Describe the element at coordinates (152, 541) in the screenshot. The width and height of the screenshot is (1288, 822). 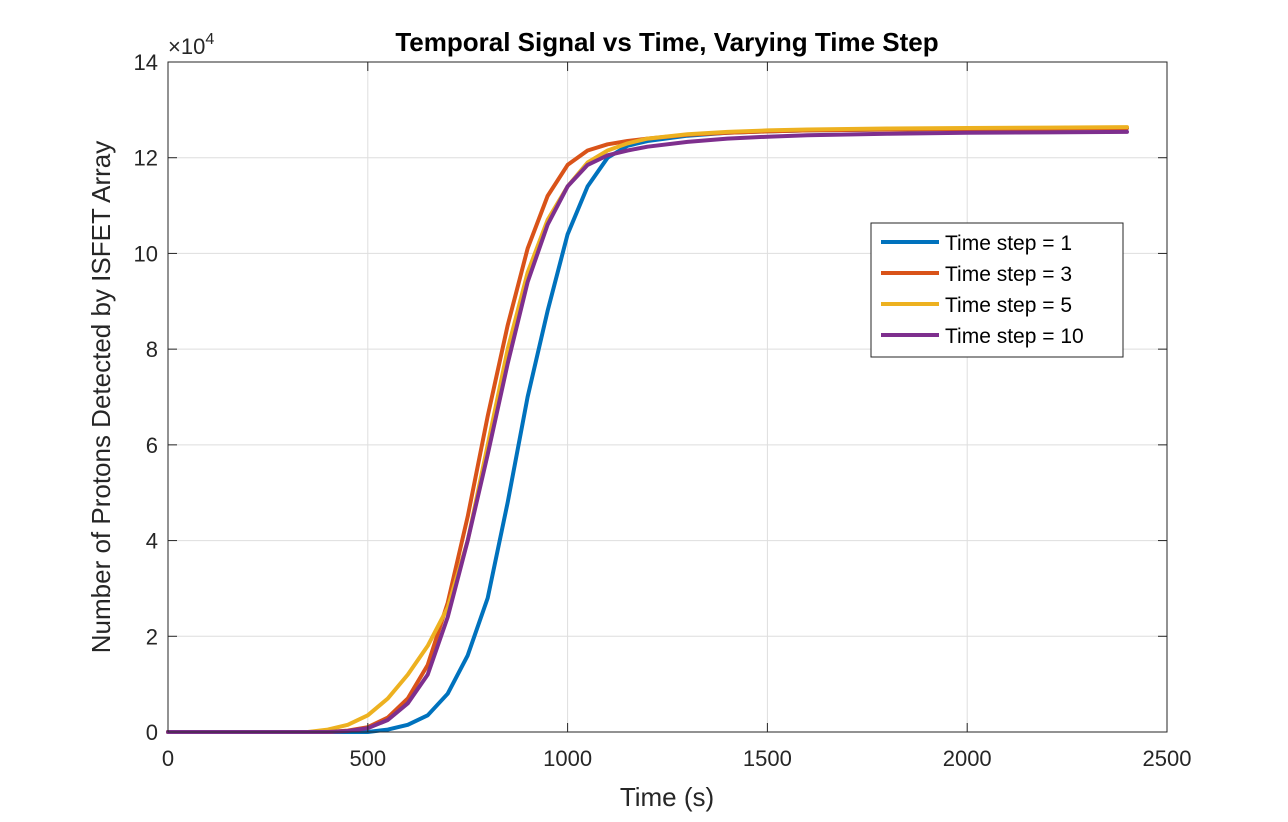
I see `y-tick-label: 4` at that location.